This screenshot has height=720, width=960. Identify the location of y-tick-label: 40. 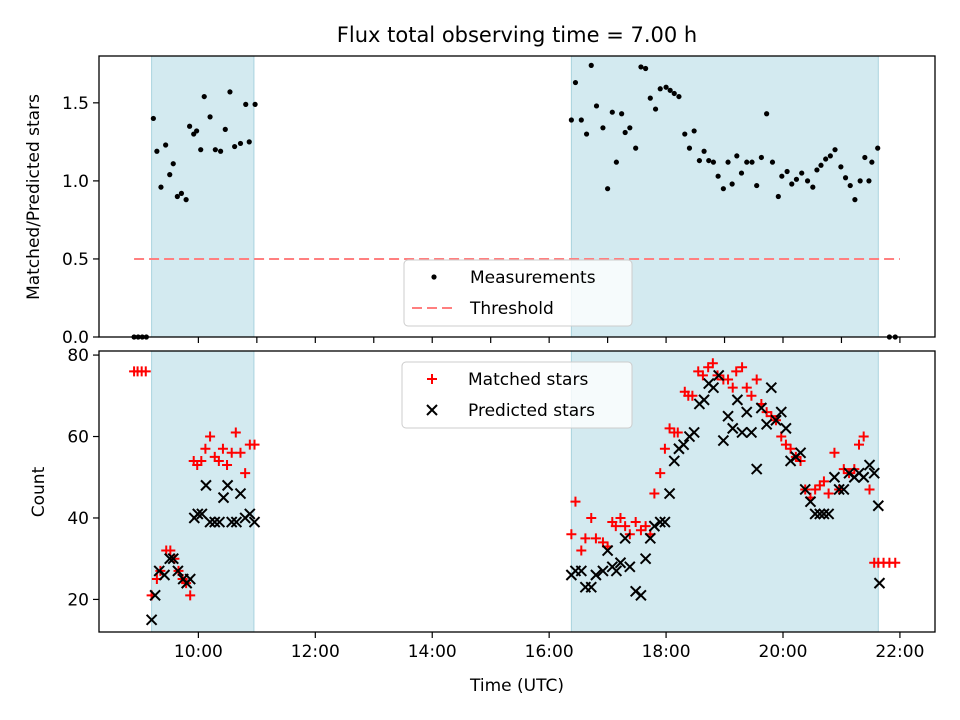
(78, 519).